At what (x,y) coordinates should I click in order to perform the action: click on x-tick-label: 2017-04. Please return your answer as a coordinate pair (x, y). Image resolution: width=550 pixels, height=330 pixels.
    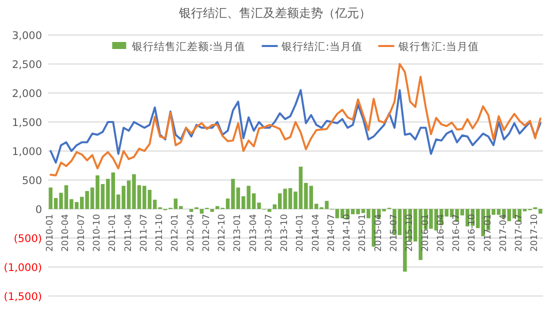
    Looking at the image, I should click on (503, 233).